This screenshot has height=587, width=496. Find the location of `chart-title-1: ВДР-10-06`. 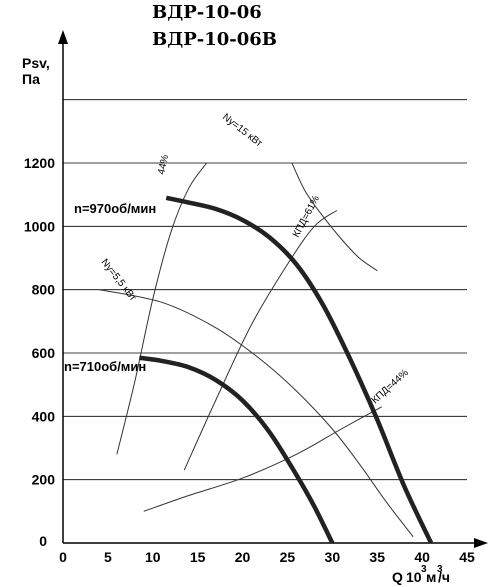

chart-title-1: ВДР-10-06 is located at coordinates (207, 12).